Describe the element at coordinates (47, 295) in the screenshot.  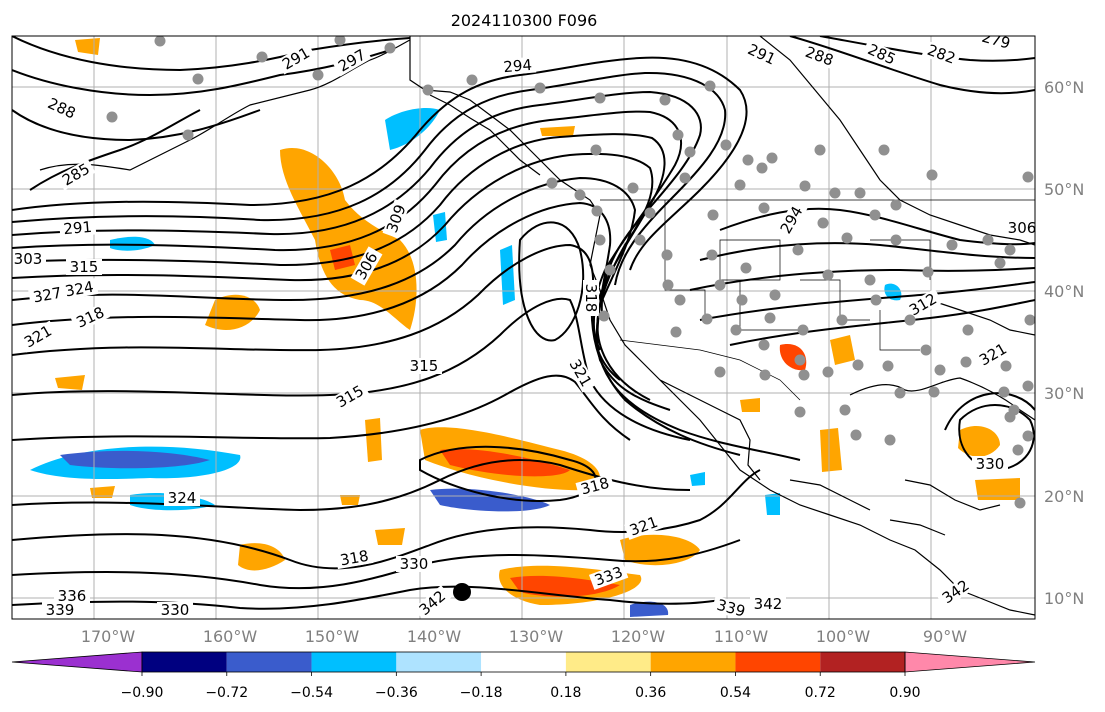
I see `contour-label: 327` at that location.